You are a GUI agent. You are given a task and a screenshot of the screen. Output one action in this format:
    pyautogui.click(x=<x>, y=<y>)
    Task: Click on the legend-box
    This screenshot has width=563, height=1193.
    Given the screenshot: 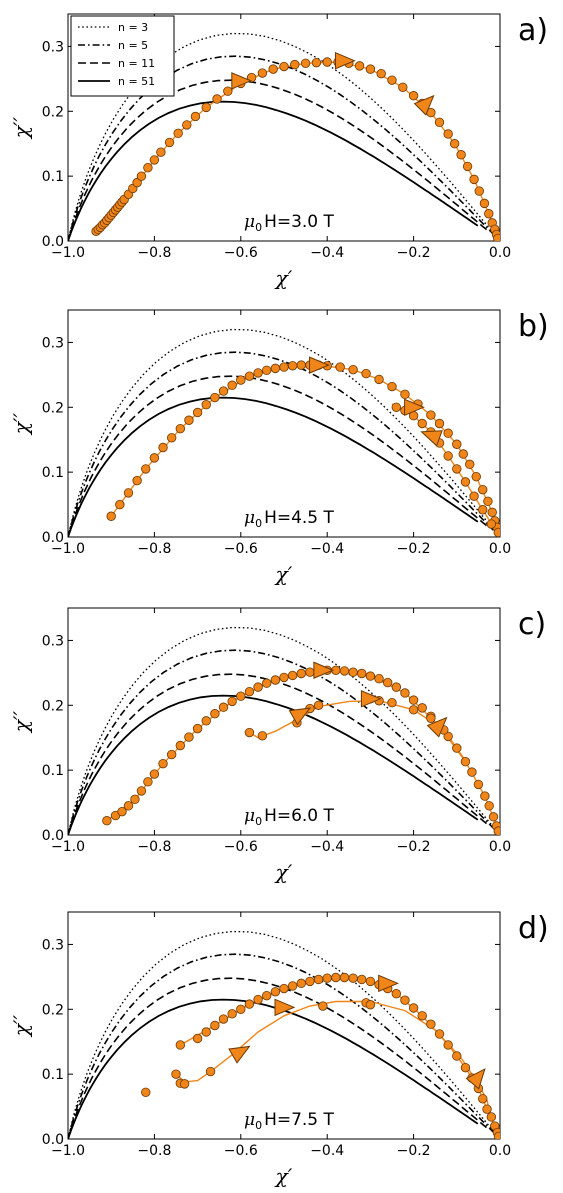 What is the action you would take?
    pyautogui.click(x=122, y=56)
    